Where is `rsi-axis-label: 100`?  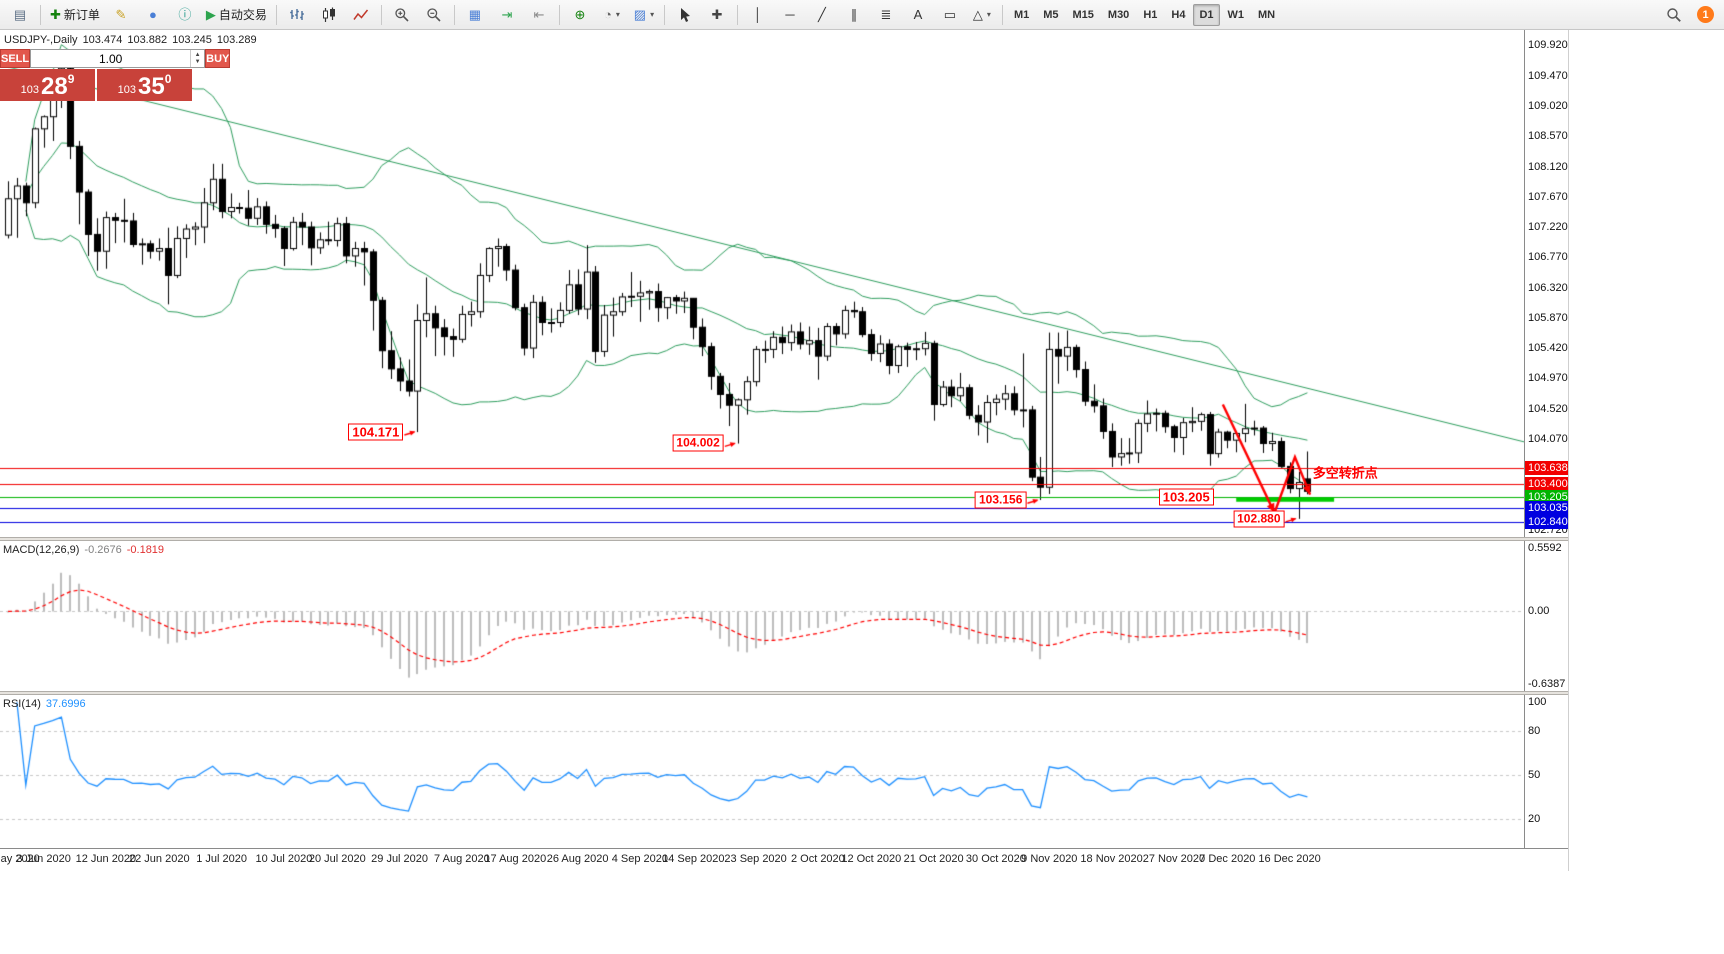 rsi-axis-label: 100 is located at coordinates (1537, 702).